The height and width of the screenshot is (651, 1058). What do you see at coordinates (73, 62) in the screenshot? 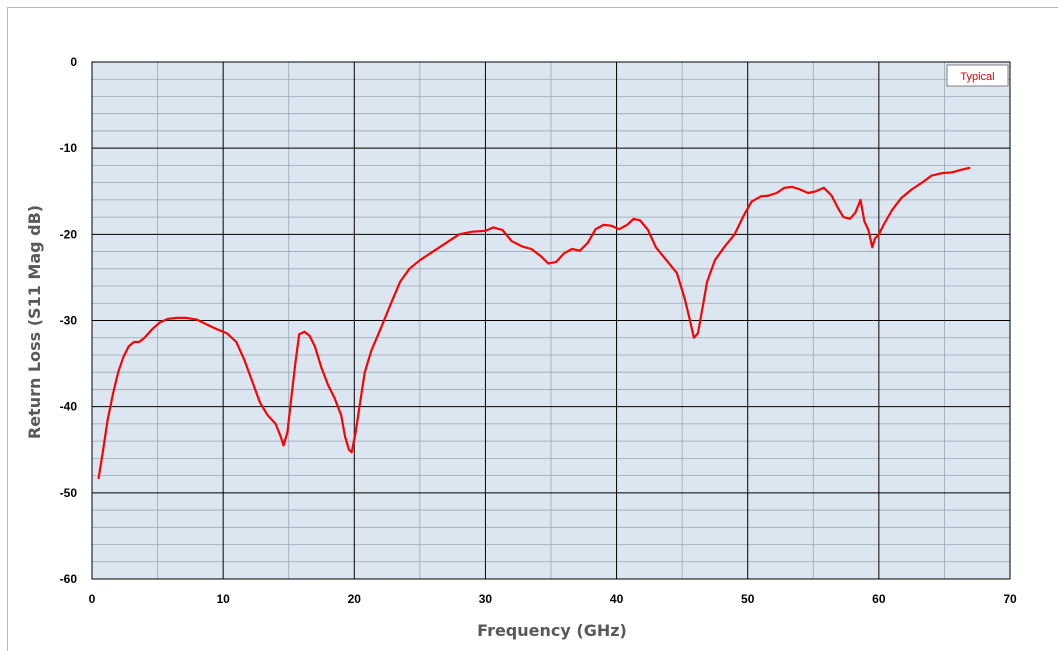
I see `y-tick-label: 0` at bounding box center [73, 62].